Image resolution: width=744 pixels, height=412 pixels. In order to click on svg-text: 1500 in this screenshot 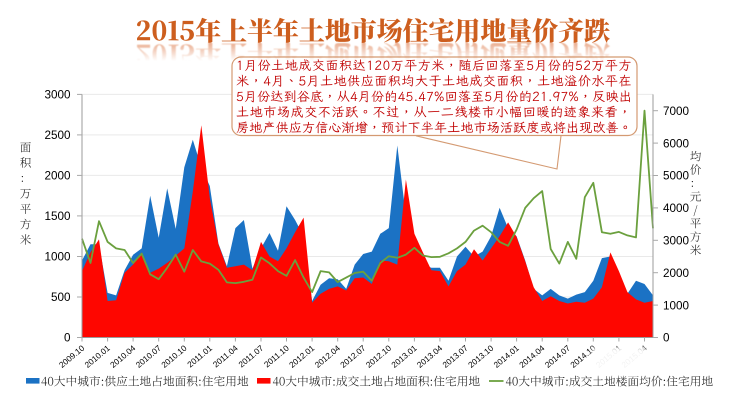, I will do `click(57, 216)`.